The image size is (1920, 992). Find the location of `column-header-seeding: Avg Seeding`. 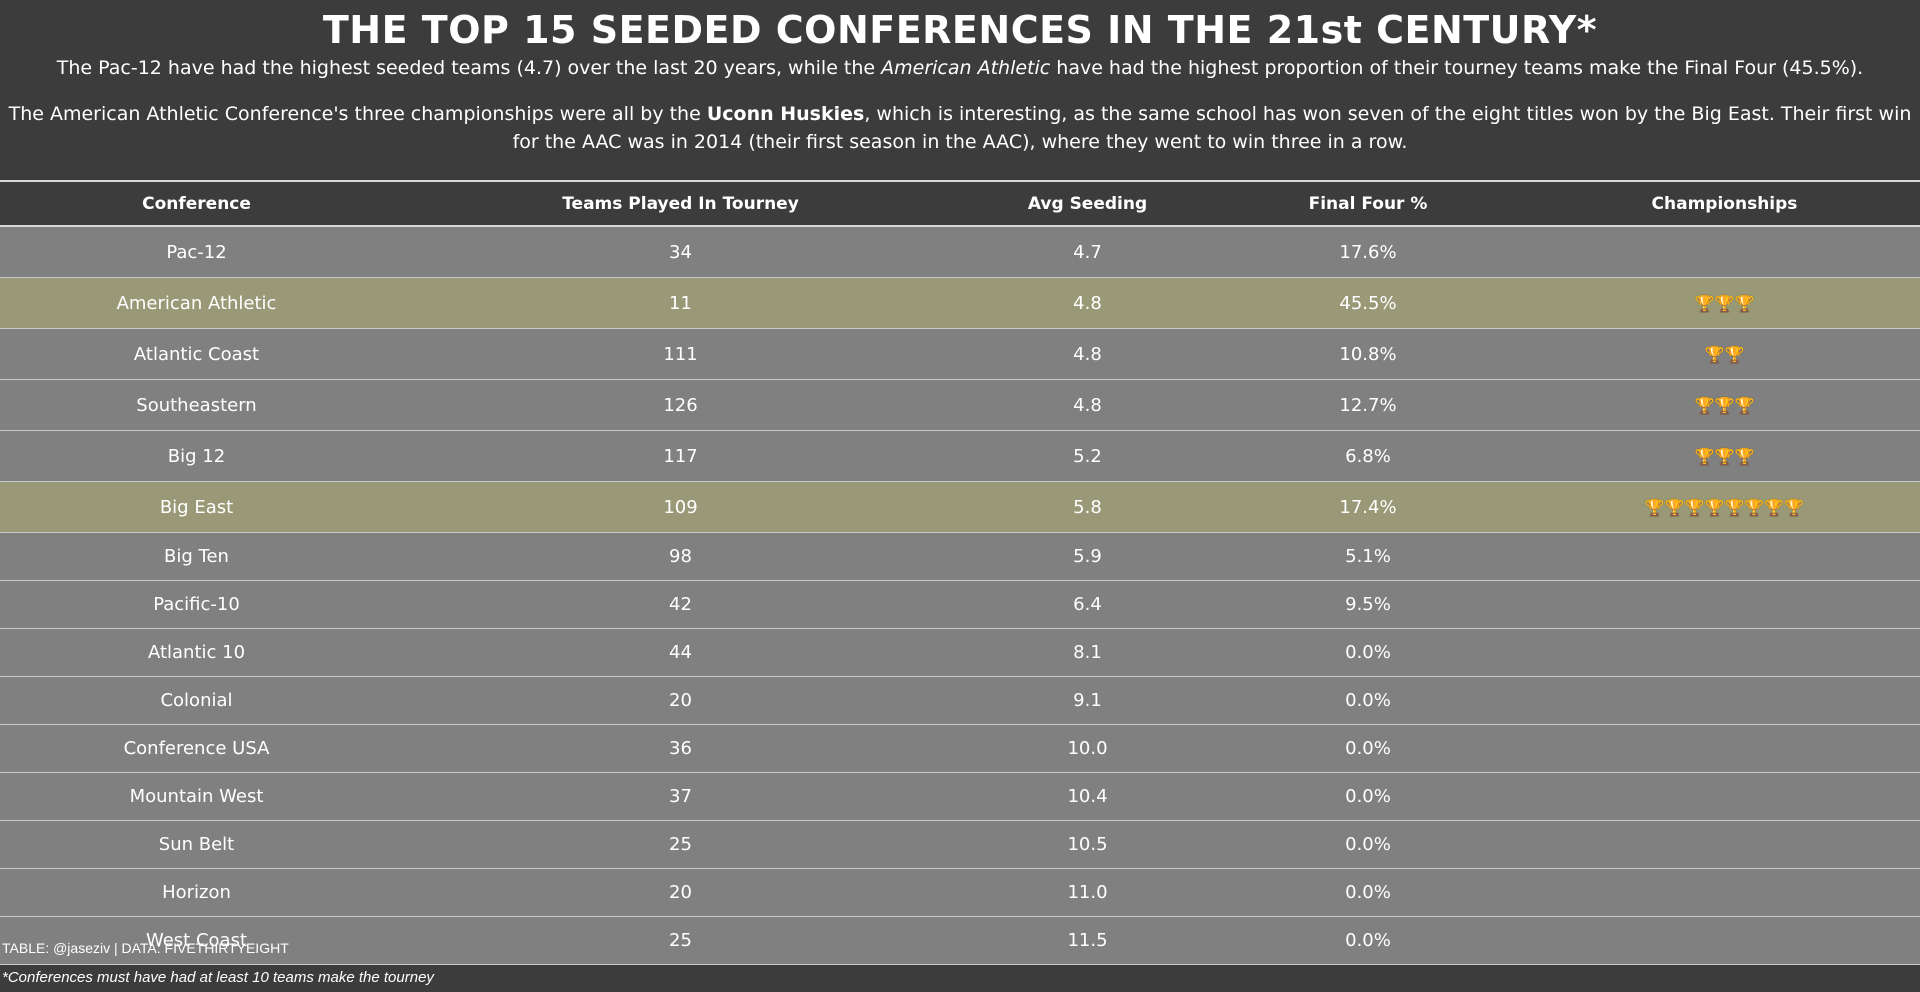

column-header-seeding: Avg Seeding is located at coordinates (1087, 203).